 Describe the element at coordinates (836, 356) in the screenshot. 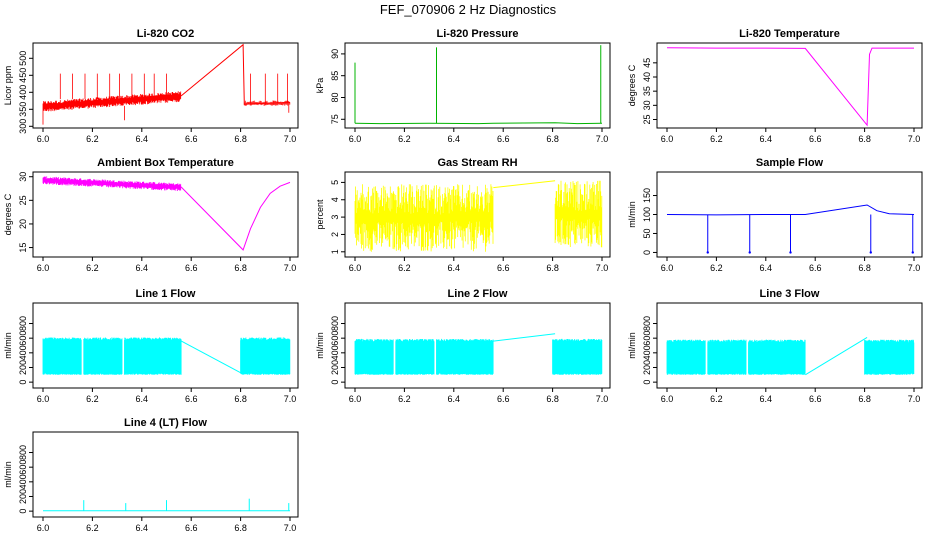

I see `series-line-line3` at that location.